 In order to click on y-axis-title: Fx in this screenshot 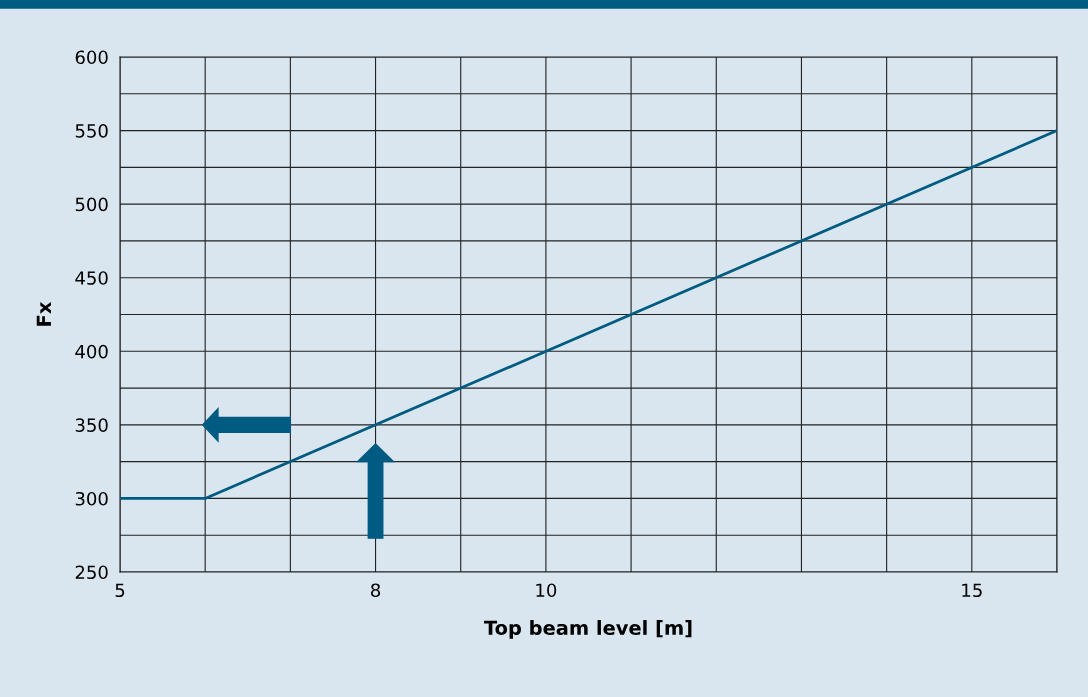, I will do `click(43, 313)`.